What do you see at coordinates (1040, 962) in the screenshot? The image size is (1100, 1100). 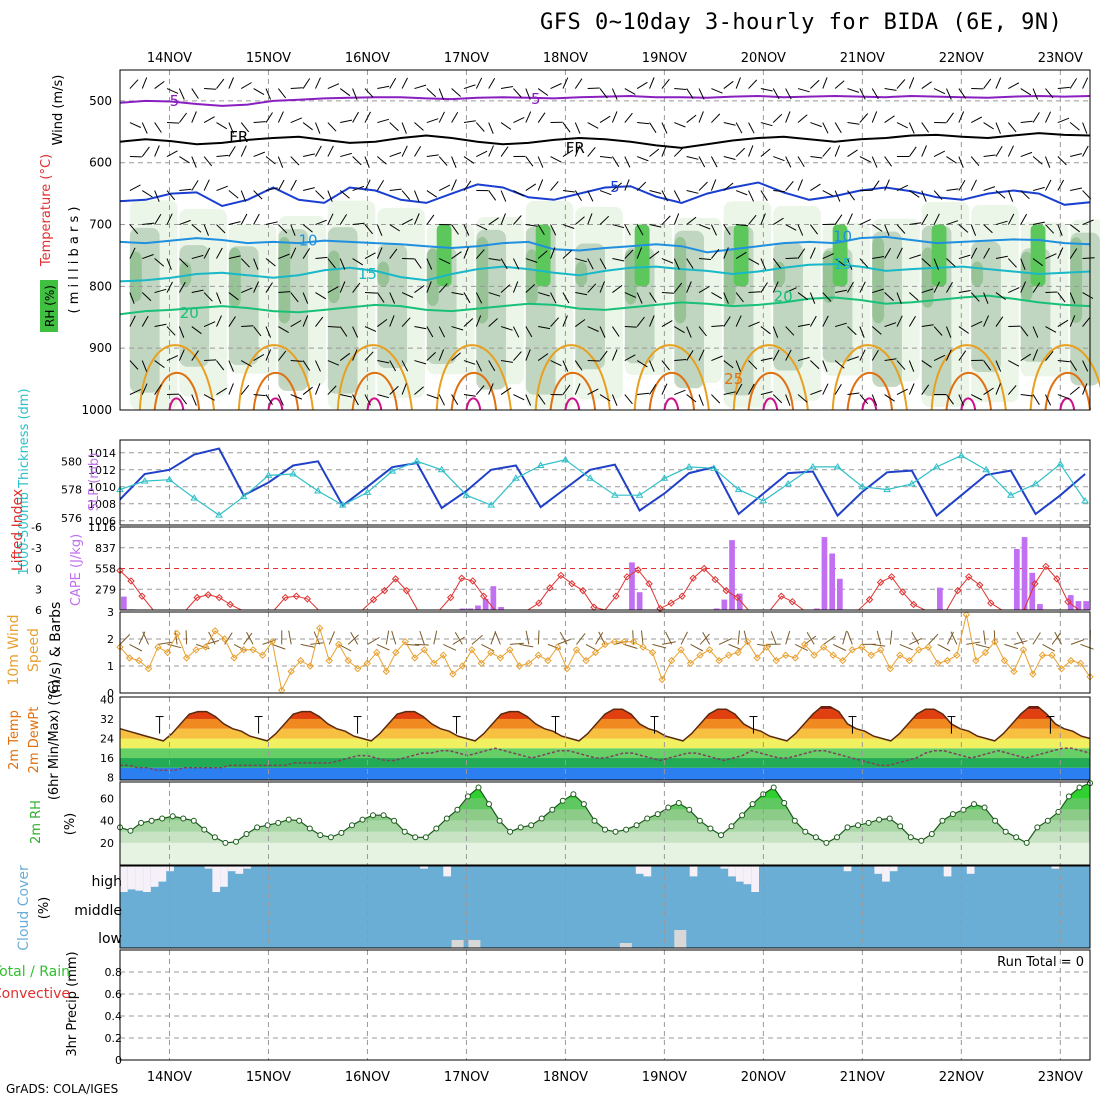 I see `run-total-label: Run Total = 0` at bounding box center [1040, 962].